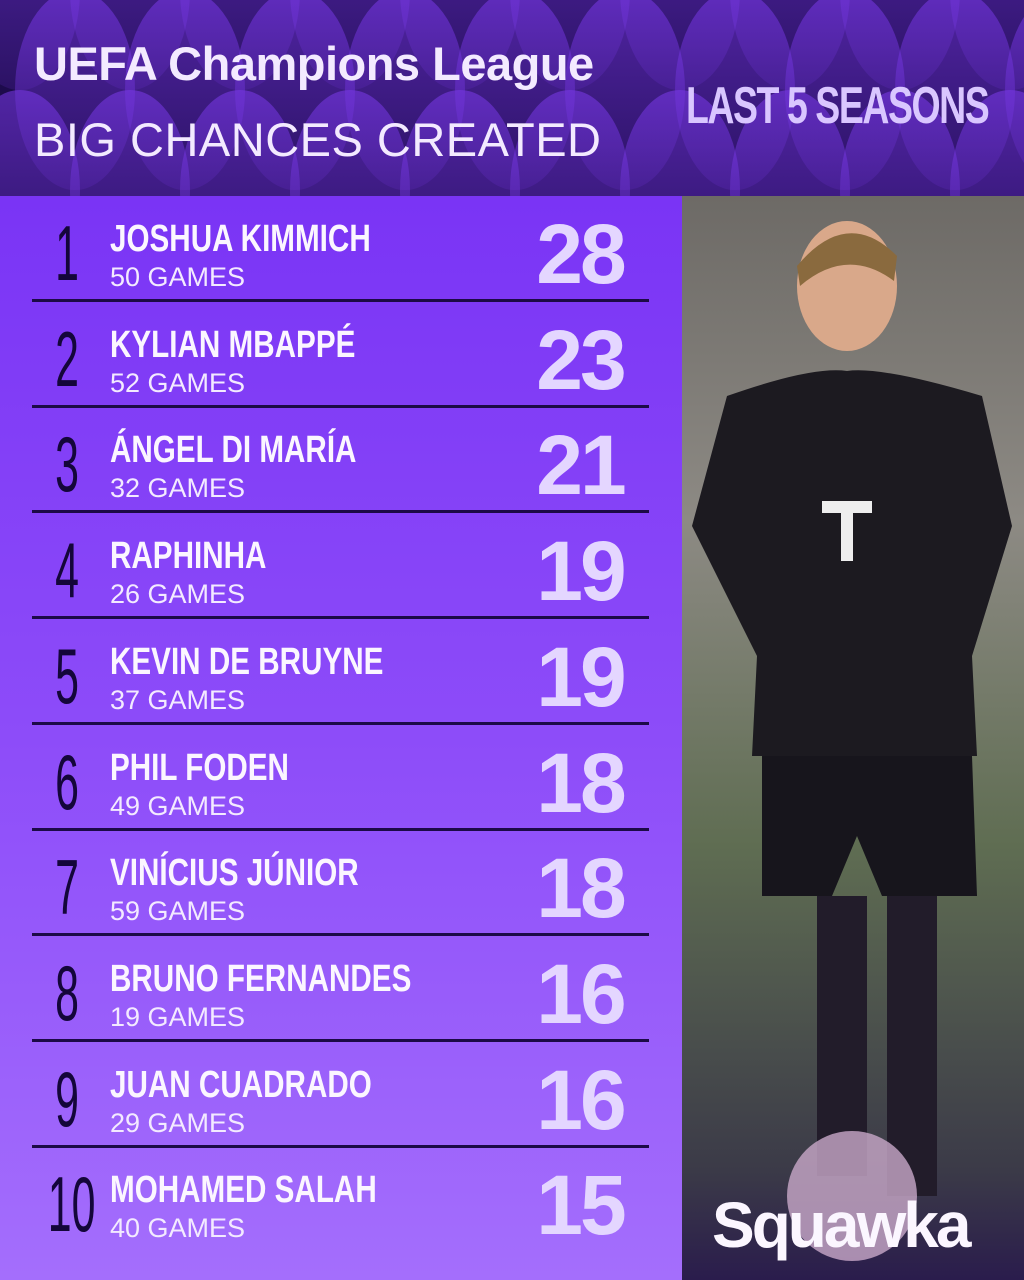 This screenshot has height=1280, width=1024. I want to click on player-name: BRUNO FERNANDES, so click(261, 978).